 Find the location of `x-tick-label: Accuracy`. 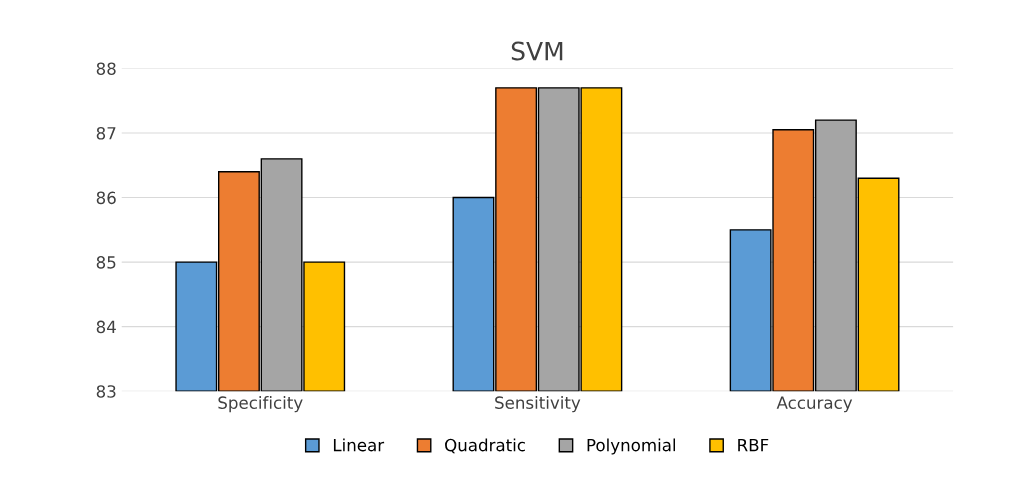

x-tick-label: Accuracy is located at coordinates (814, 404).